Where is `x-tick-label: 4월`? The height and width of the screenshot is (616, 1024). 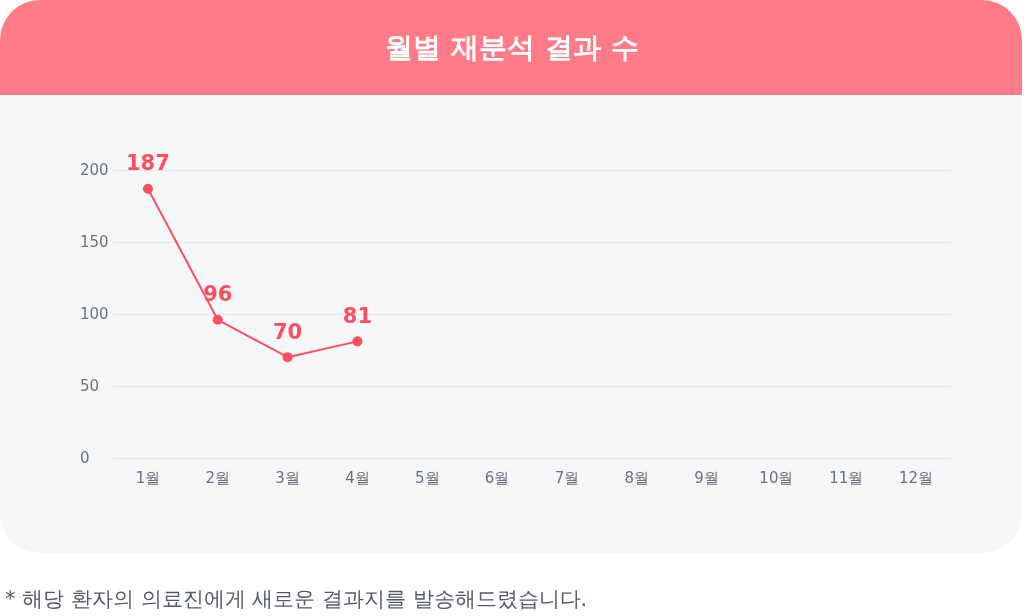
x-tick-label: 4월 is located at coordinates (357, 477).